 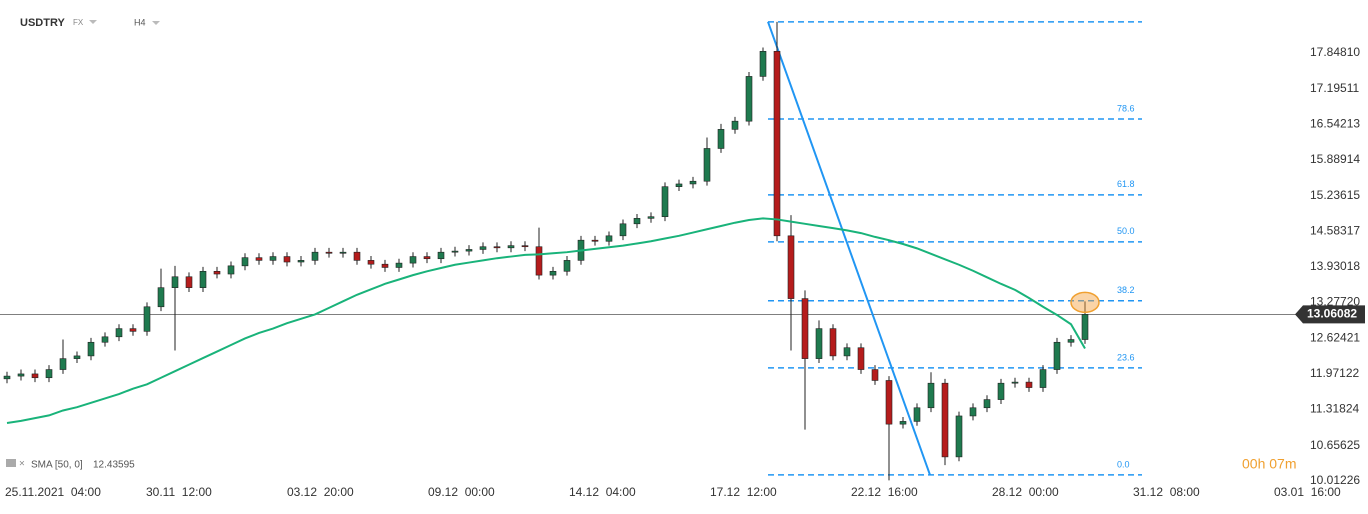 What do you see at coordinates (1334, 88) in the screenshot?
I see `y-tick-label: 17.19511` at bounding box center [1334, 88].